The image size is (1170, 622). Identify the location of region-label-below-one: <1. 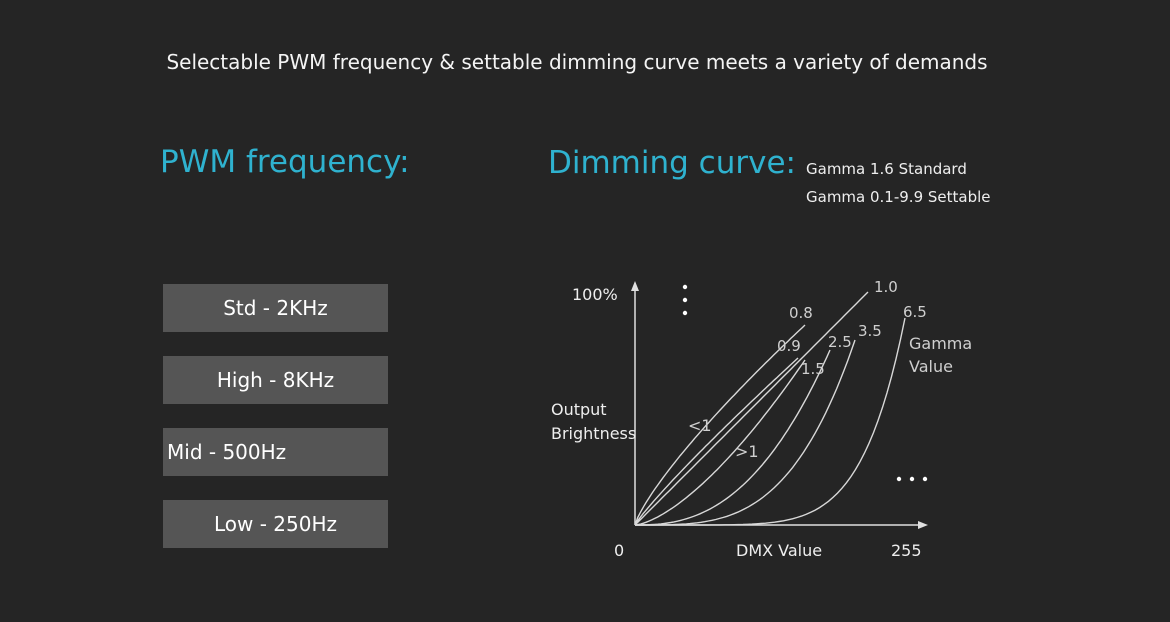
(700, 425).